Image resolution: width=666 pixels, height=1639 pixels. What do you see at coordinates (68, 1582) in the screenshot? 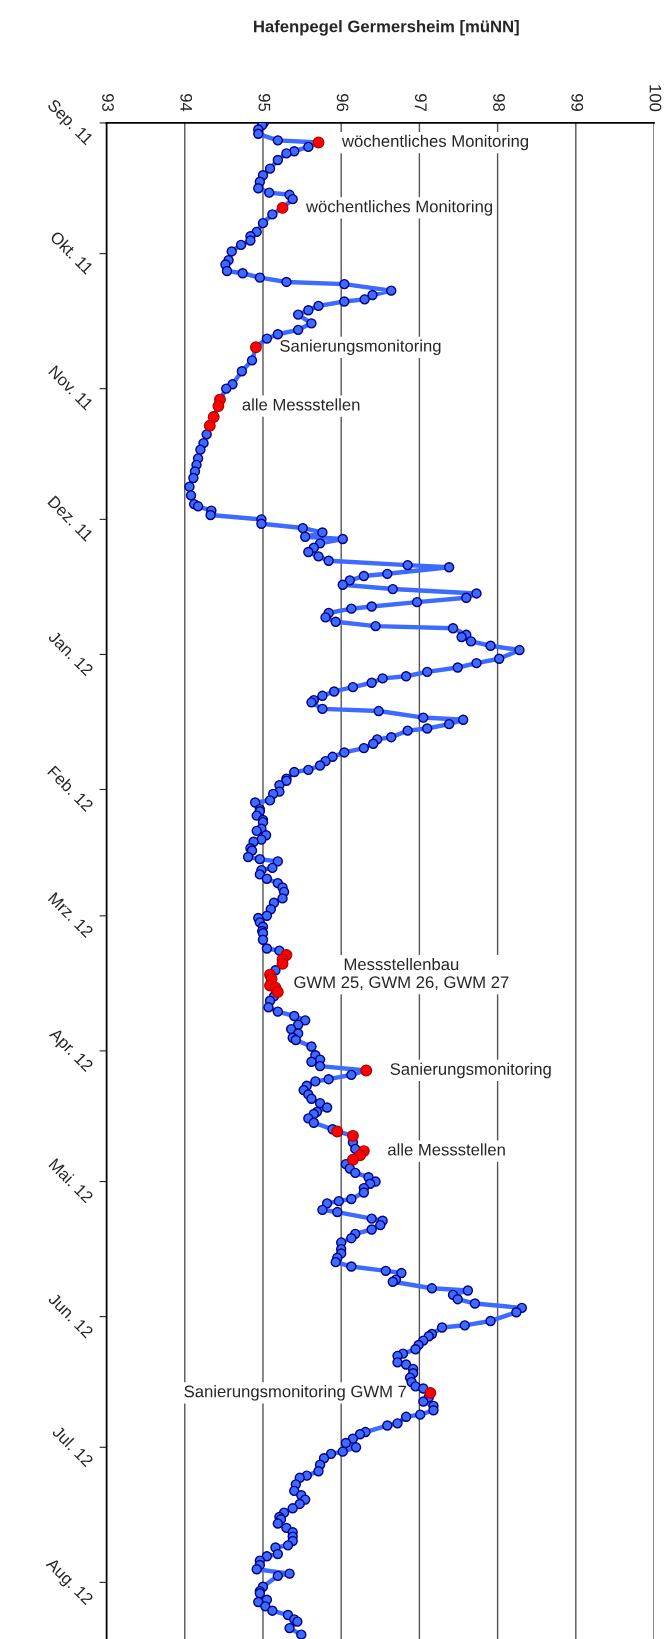
I see `y-tick-label: Aug. 12` at bounding box center [68, 1582].